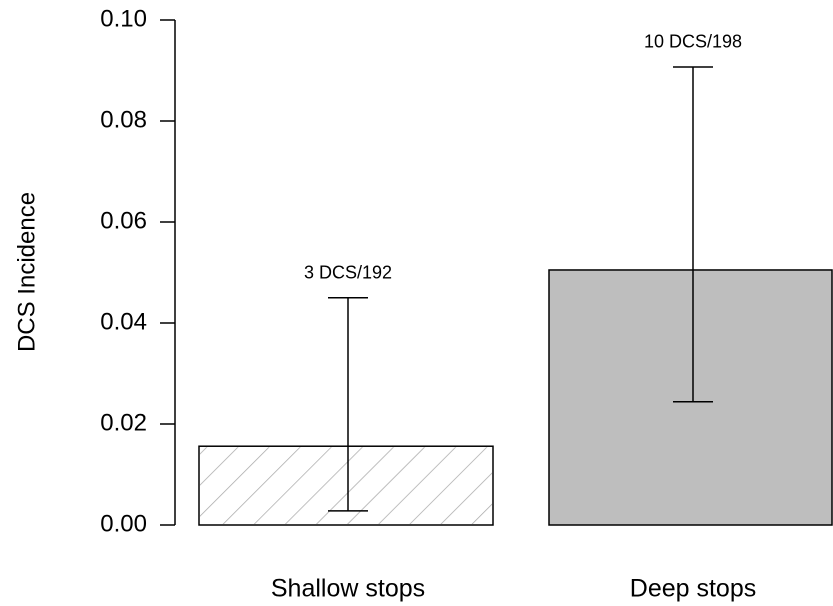  What do you see at coordinates (123, 18) in the screenshot?
I see `y-tick-label: 0.10` at bounding box center [123, 18].